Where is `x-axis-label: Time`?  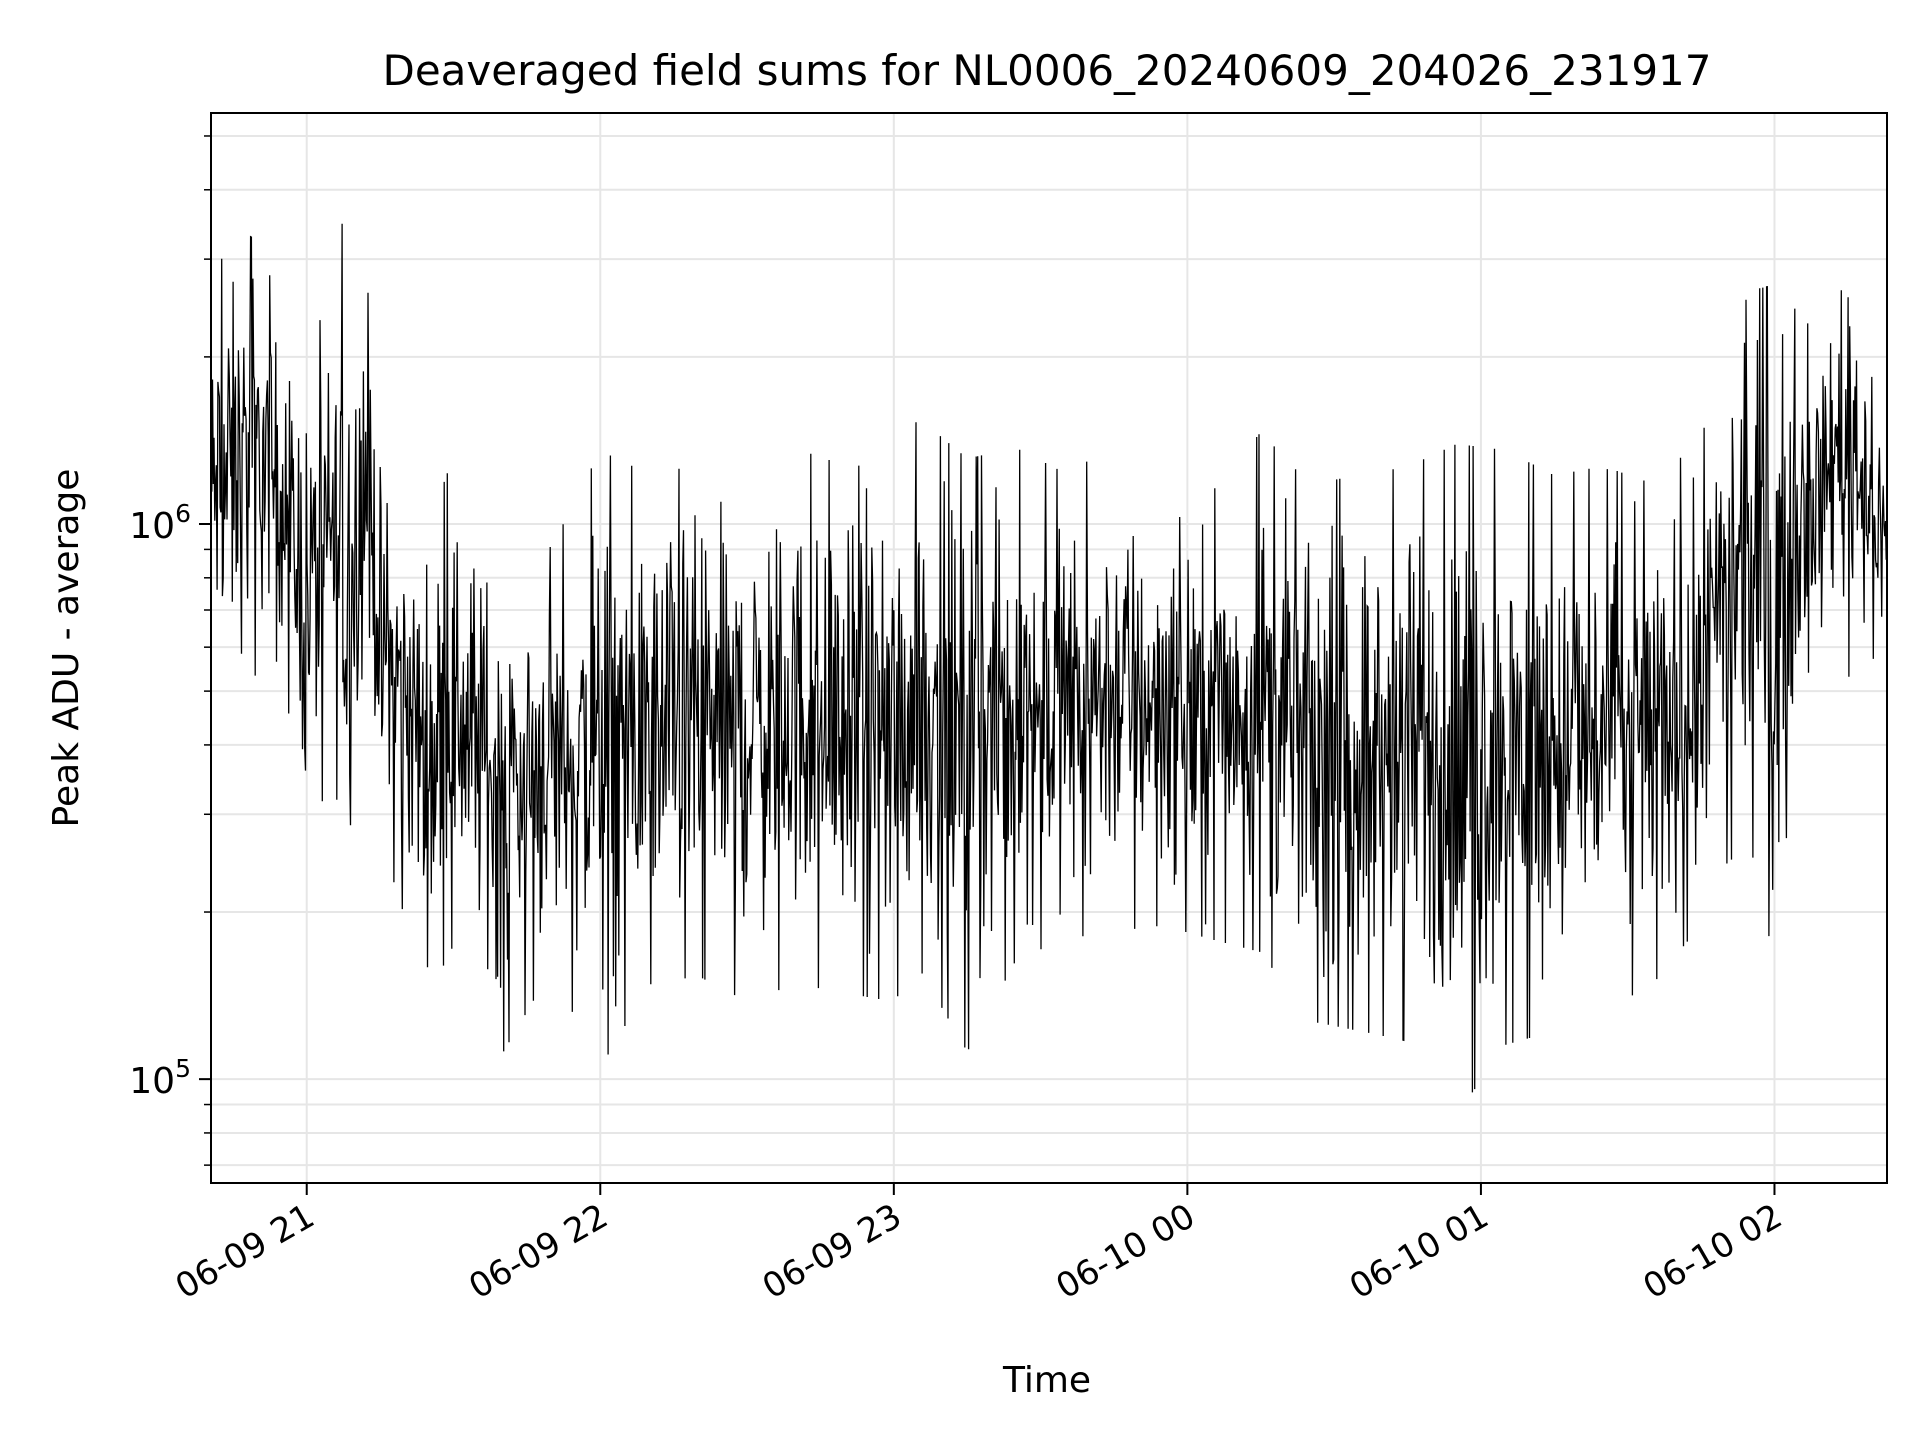 x-axis-label: Time is located at coordinates (1046, 1380).